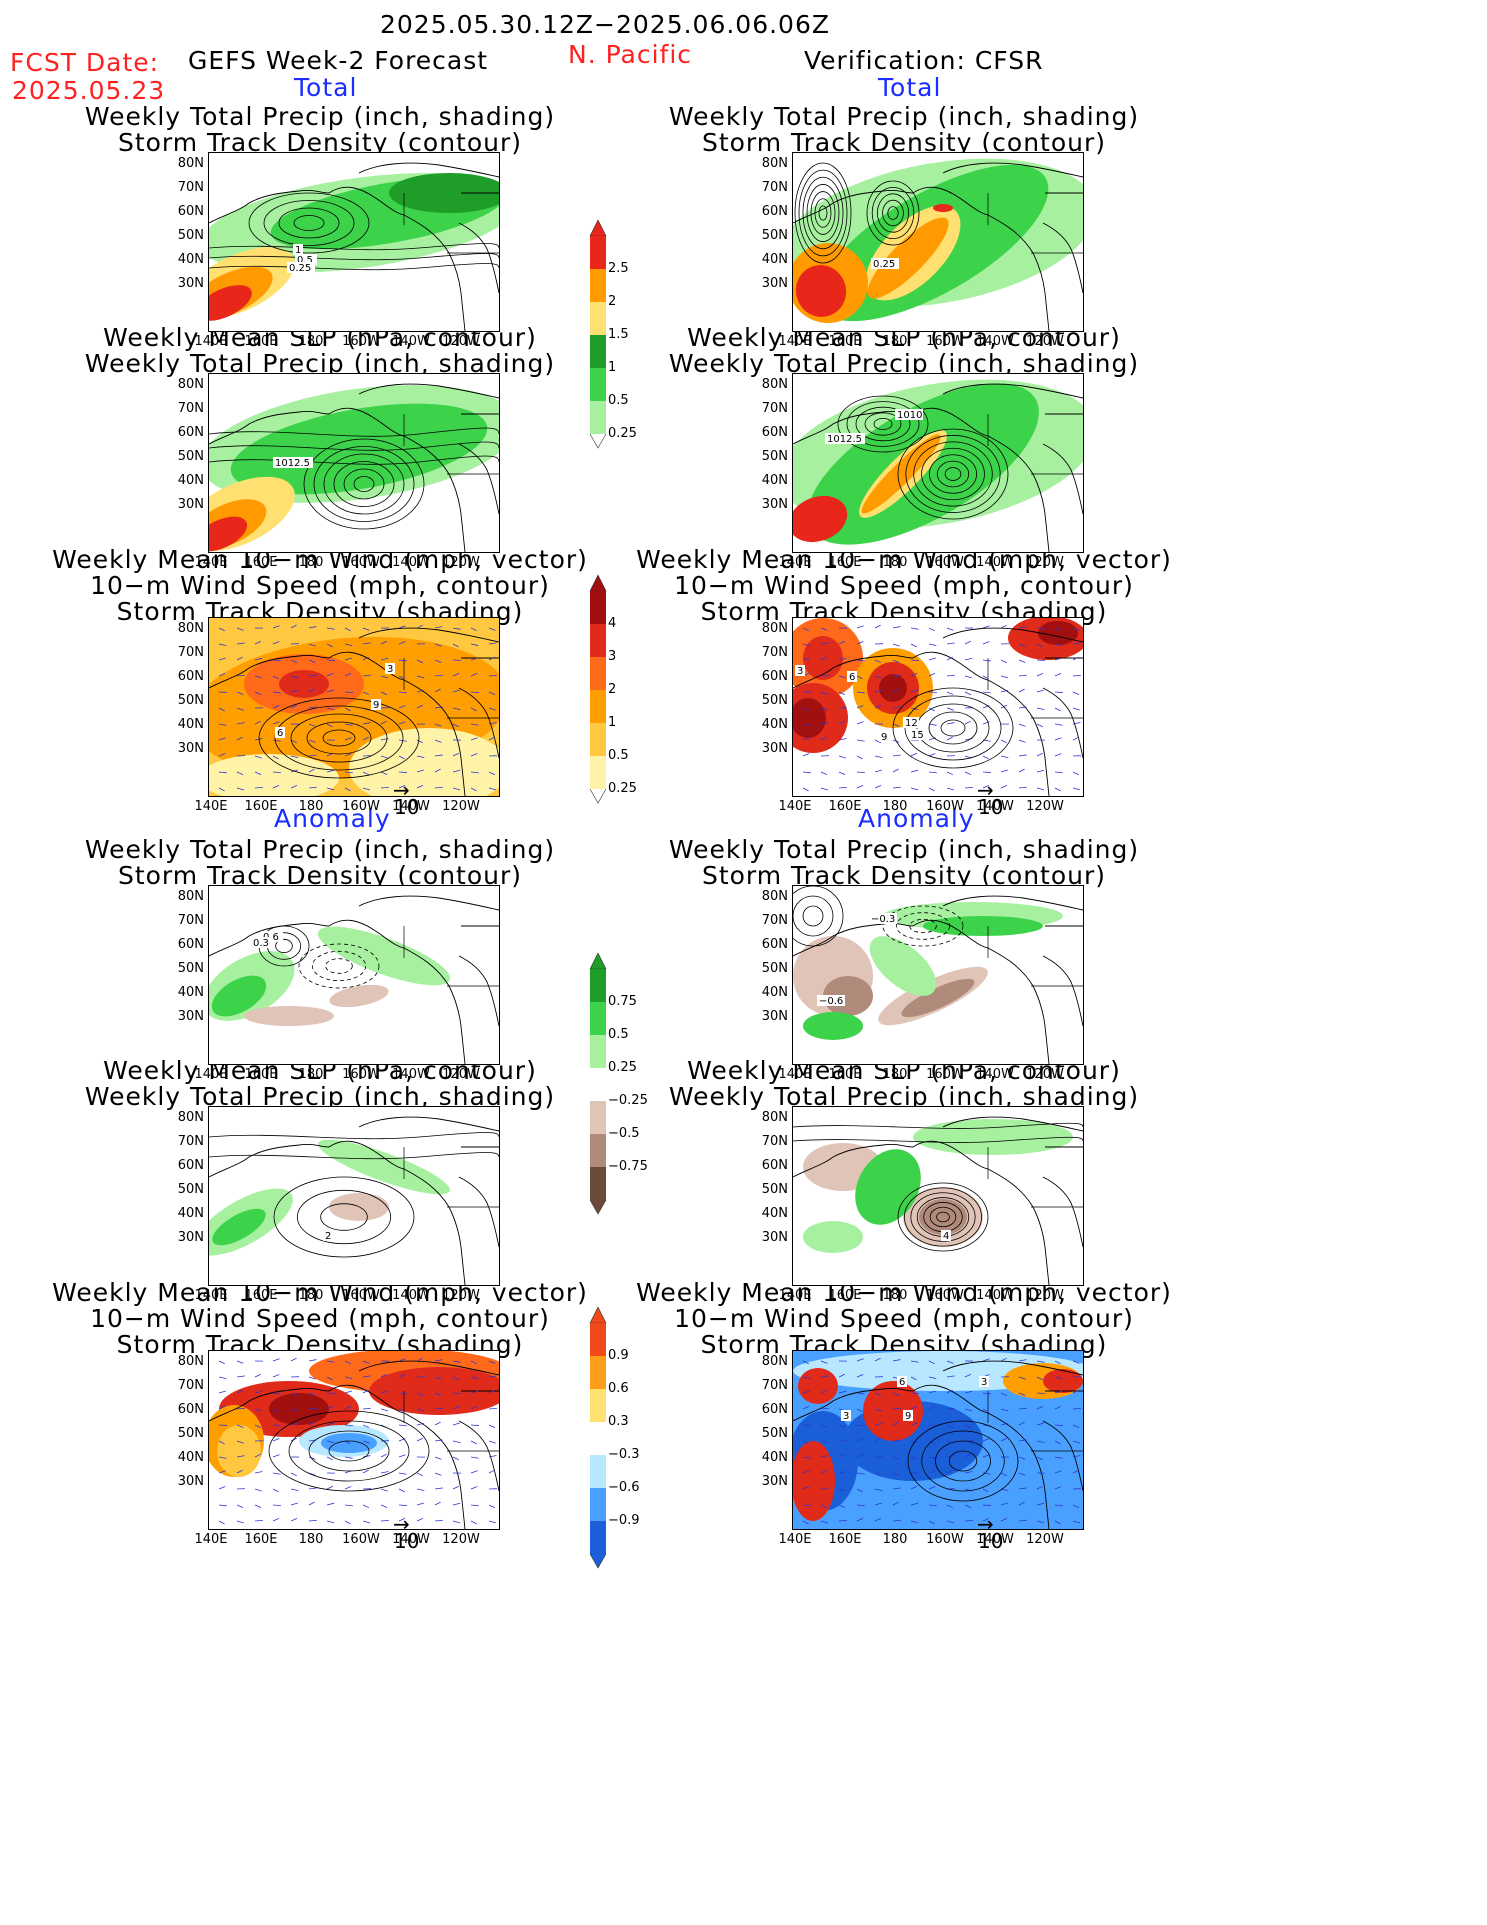  I want to click on lon-tick-label: 140W, so click(411, 1295).